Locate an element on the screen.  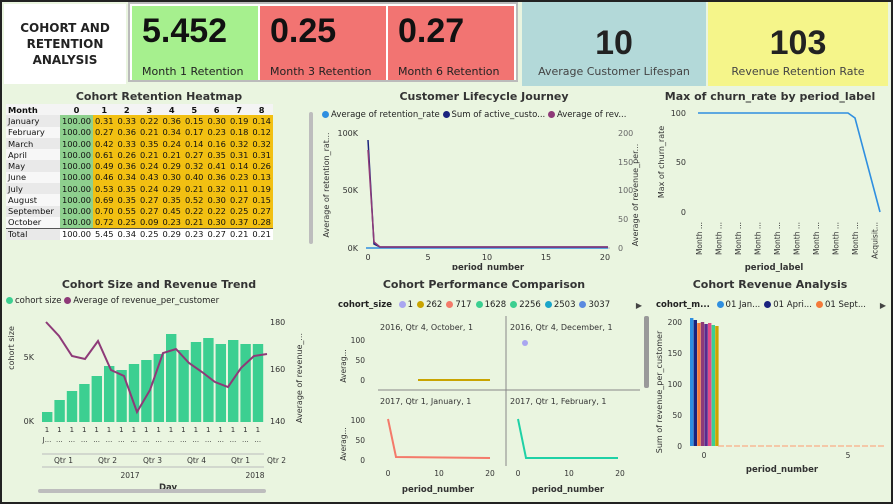
revenue-trend-line is located at coordinates (156, 368).